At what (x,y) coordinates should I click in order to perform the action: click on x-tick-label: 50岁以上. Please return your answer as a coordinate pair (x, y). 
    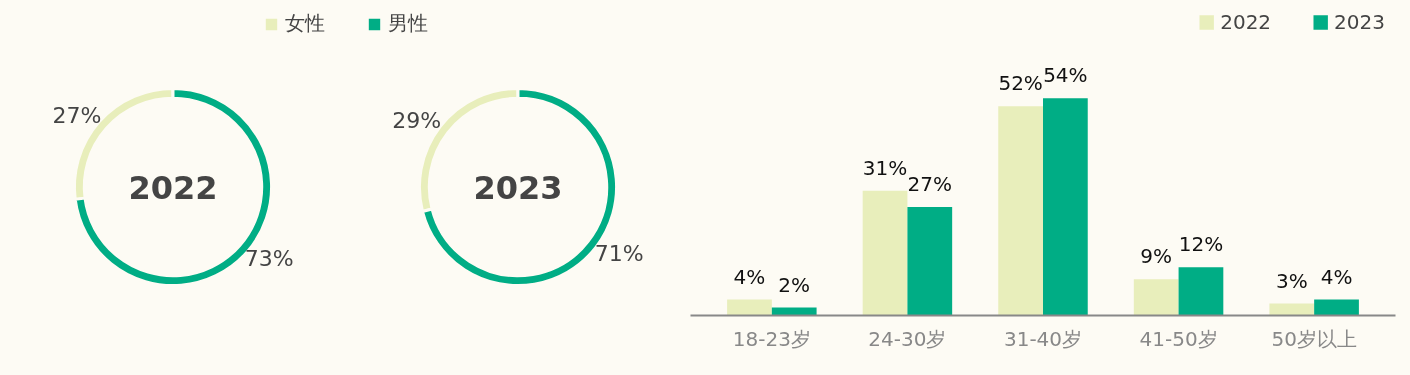
    Looking at the image, I should click on (1314, 338).